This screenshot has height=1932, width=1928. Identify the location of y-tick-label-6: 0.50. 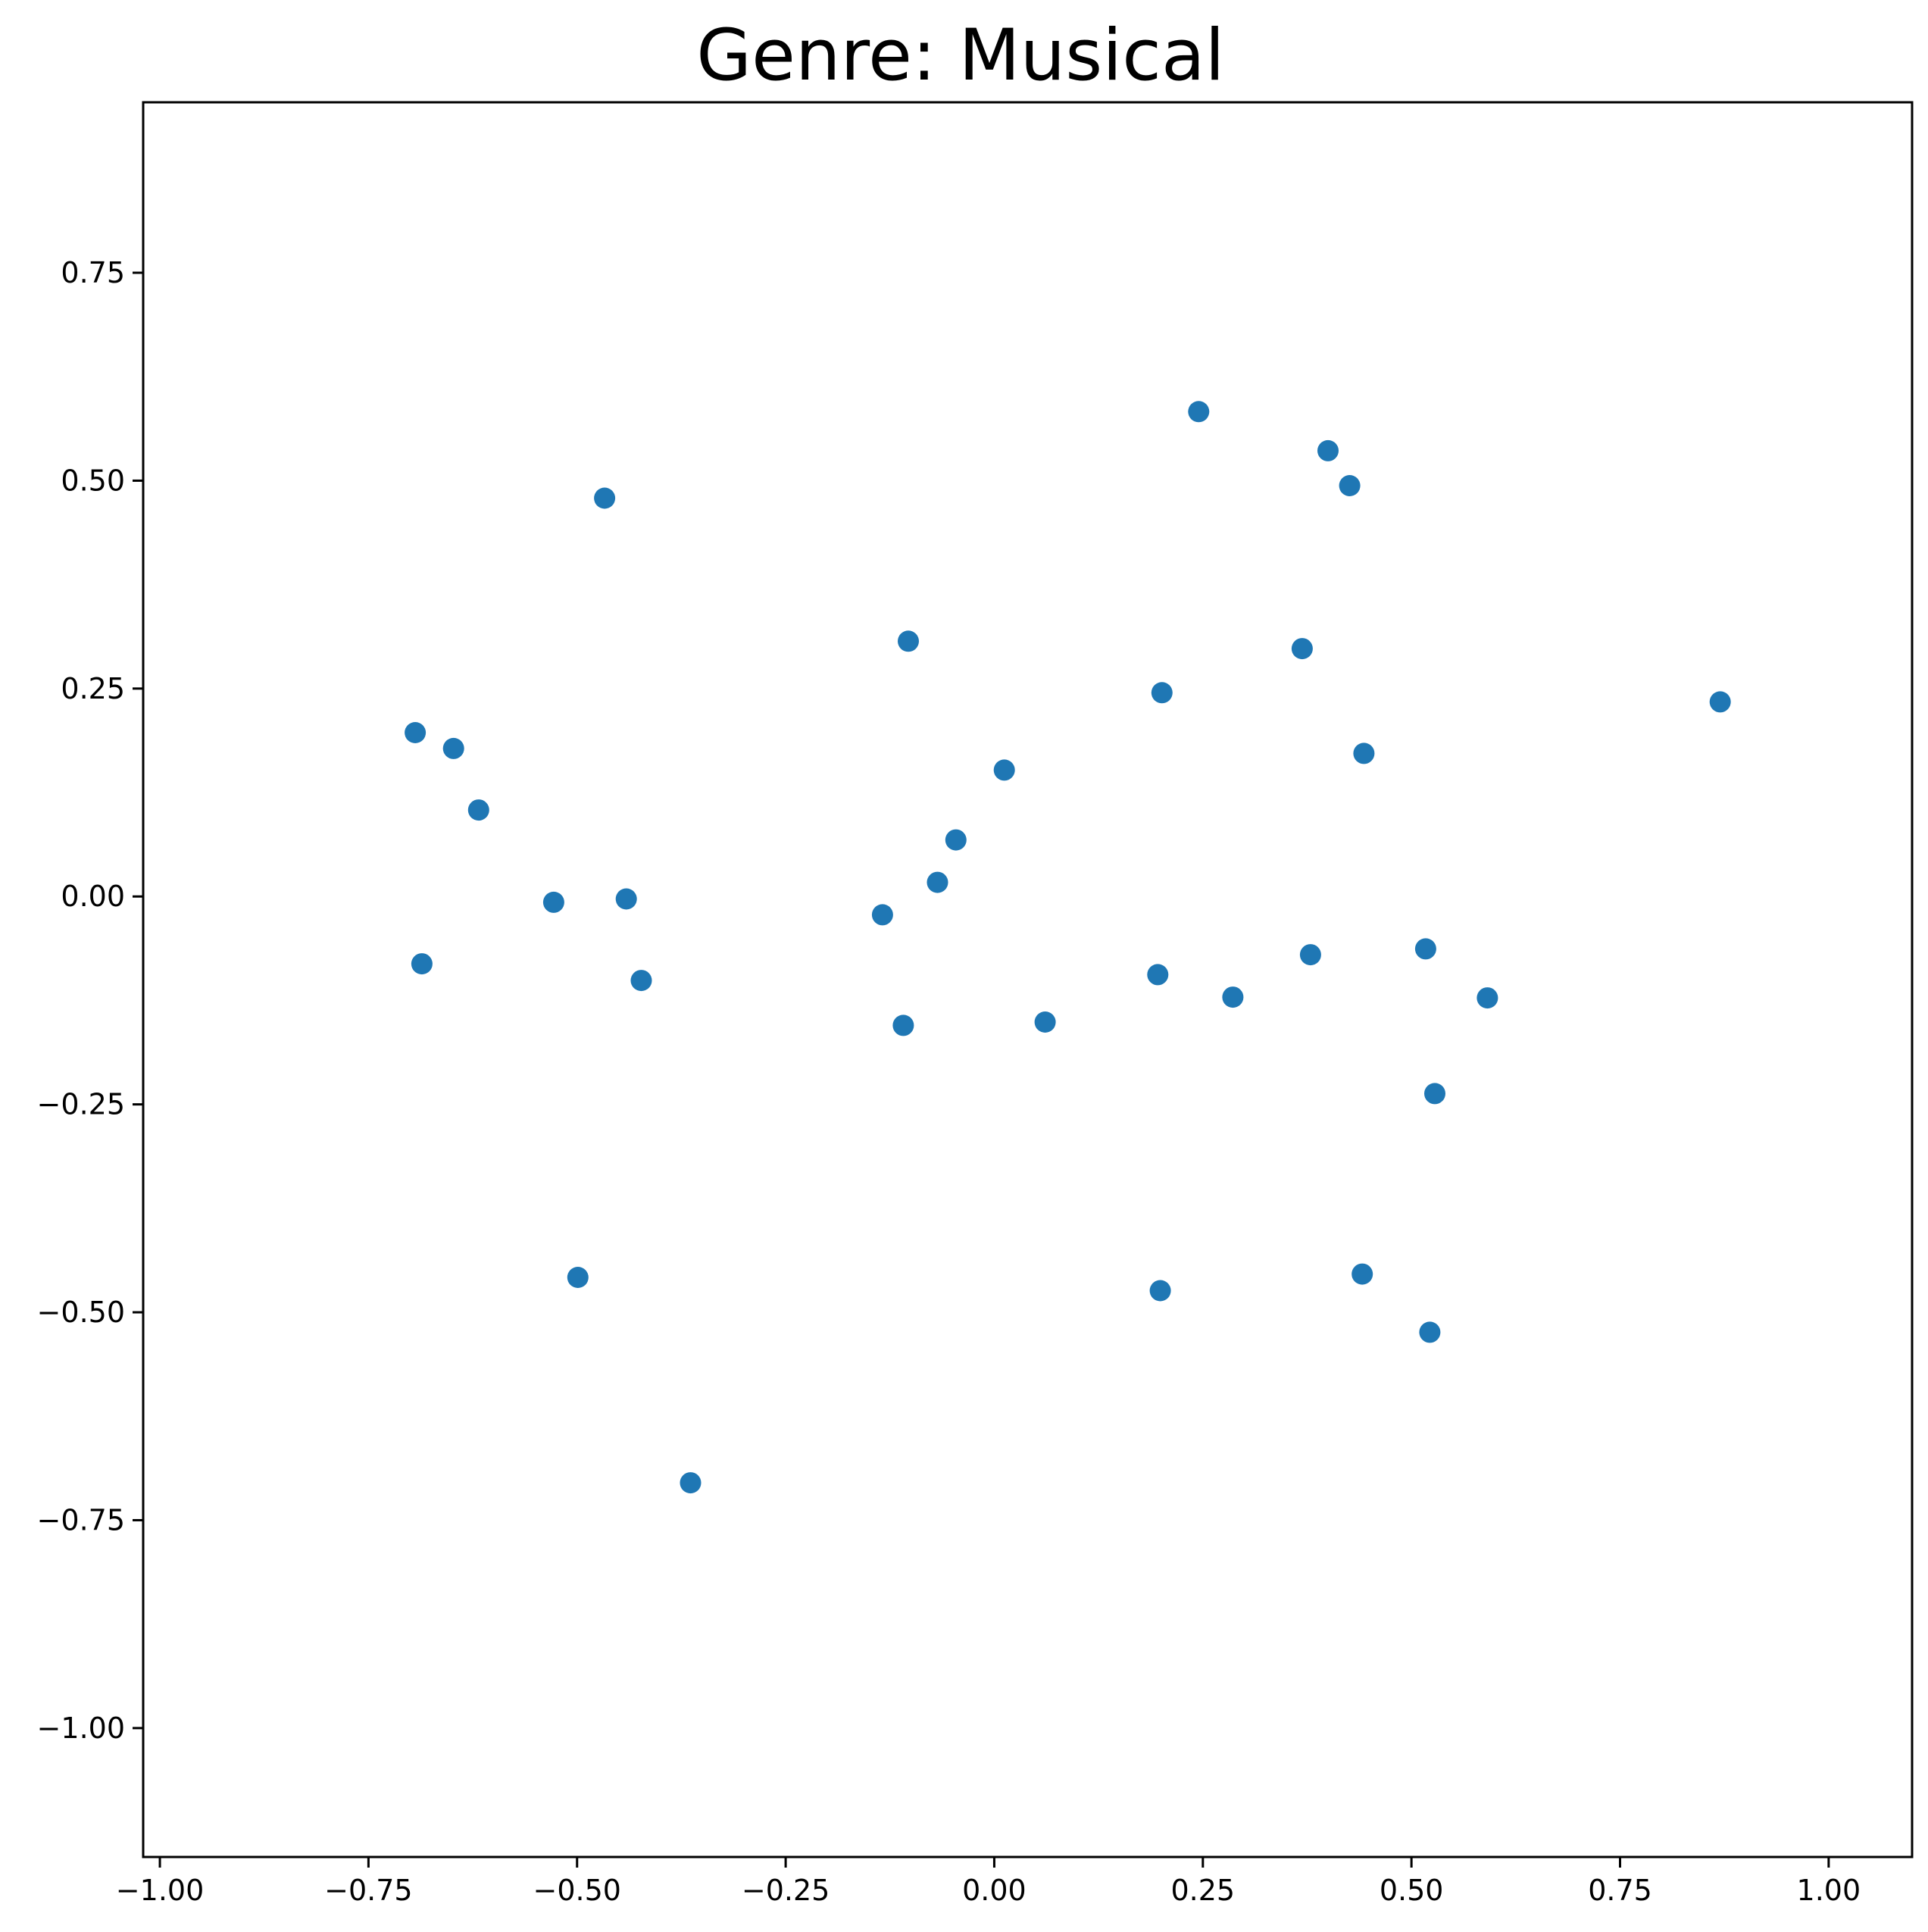
(93, 480).